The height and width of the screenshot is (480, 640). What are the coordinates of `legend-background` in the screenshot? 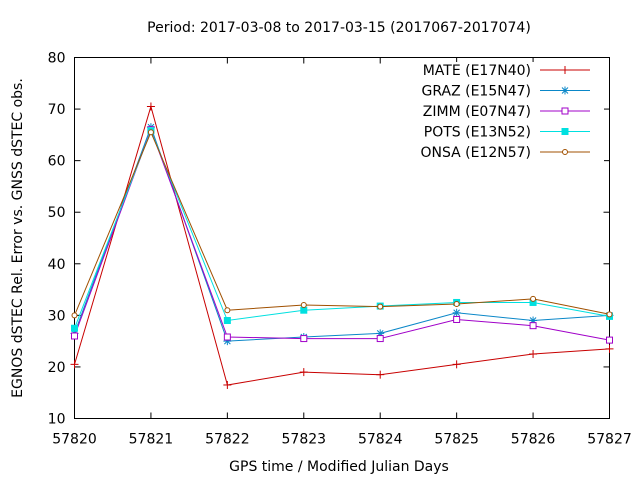 It's located at (505, 112).